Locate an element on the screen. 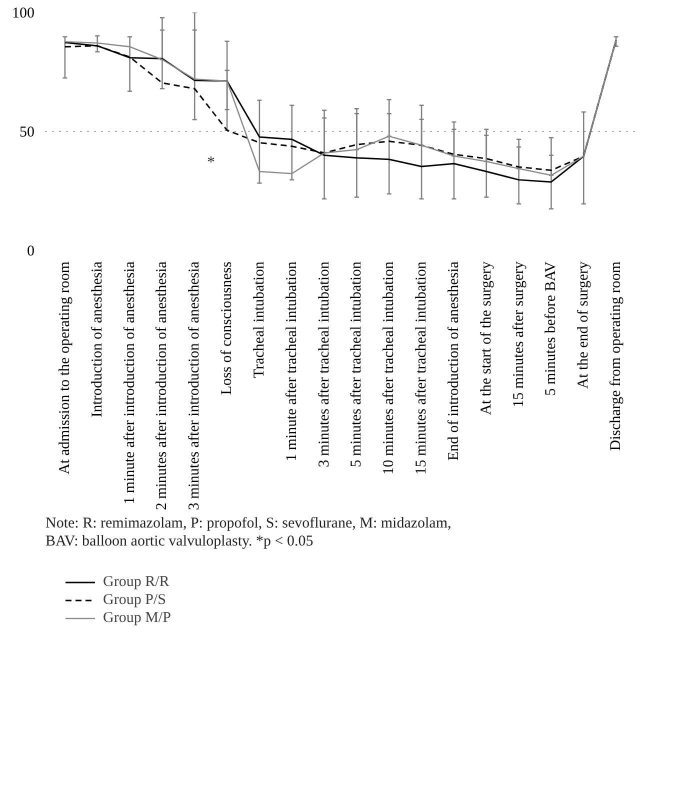 This screenshot has height=799, width=679. y-tick-label: 50 is located at coordinates (27, 132).